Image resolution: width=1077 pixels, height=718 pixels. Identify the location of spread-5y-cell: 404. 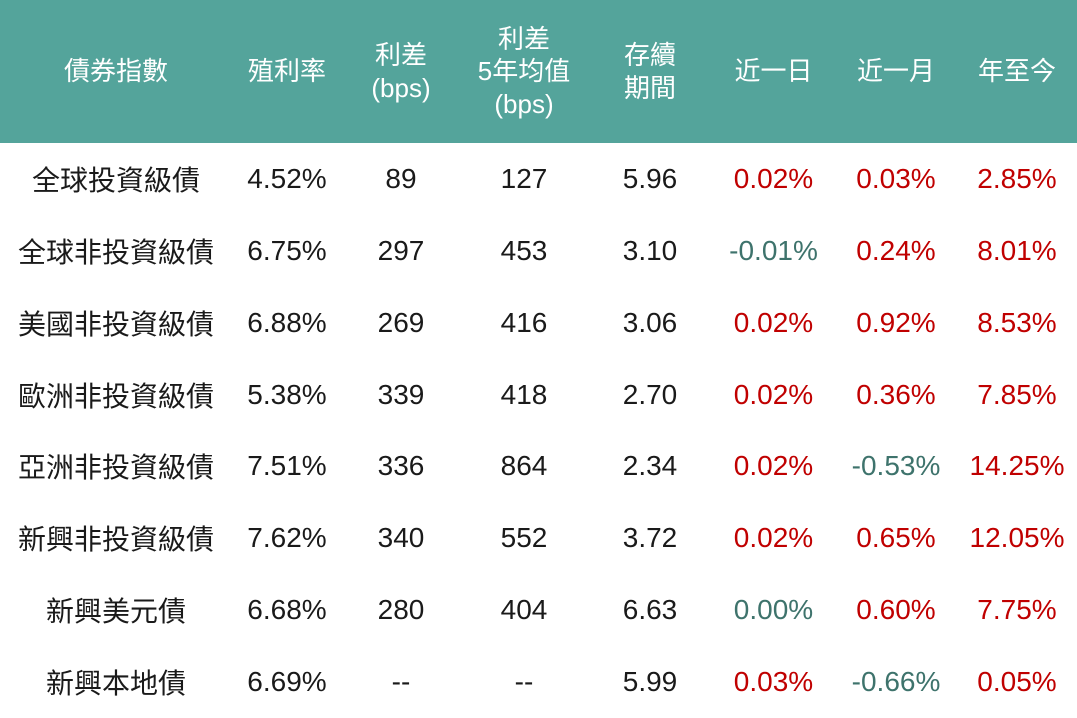
(524, 610).